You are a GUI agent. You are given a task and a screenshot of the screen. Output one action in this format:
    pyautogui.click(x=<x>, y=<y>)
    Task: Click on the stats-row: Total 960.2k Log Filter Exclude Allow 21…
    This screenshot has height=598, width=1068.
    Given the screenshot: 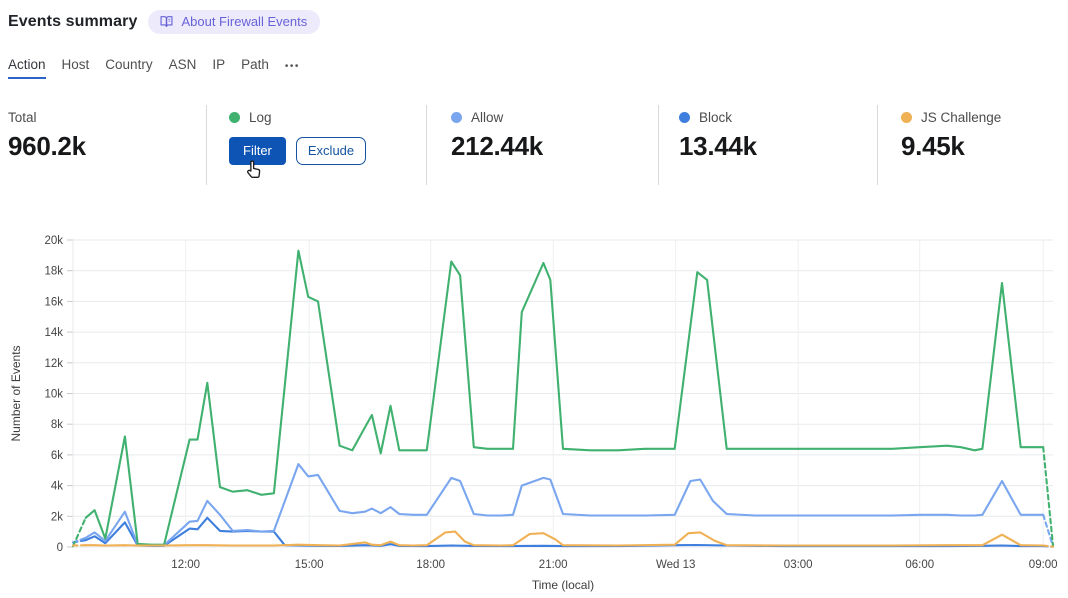 What is the action you would take?
    pyautogui.click(x=534, y=145)
    